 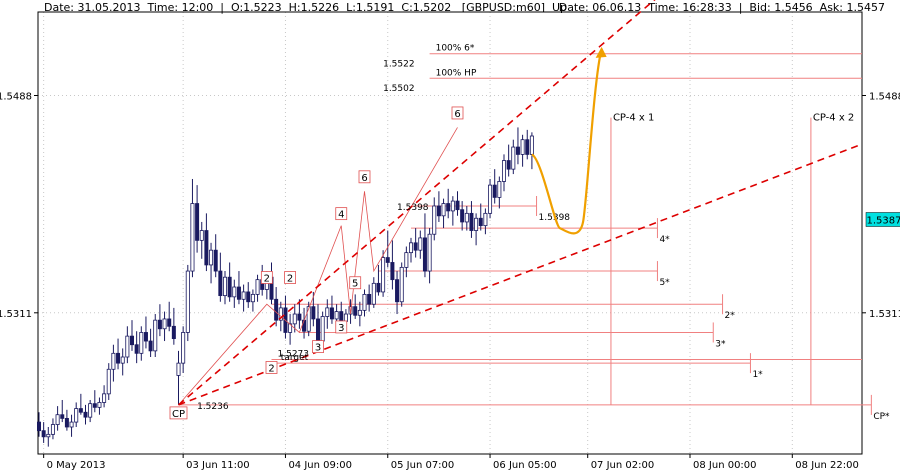 What do you see at coordinates (664, 283) in the screenshot?
I see `level-label: 5*` at bounding box center [664, 283].